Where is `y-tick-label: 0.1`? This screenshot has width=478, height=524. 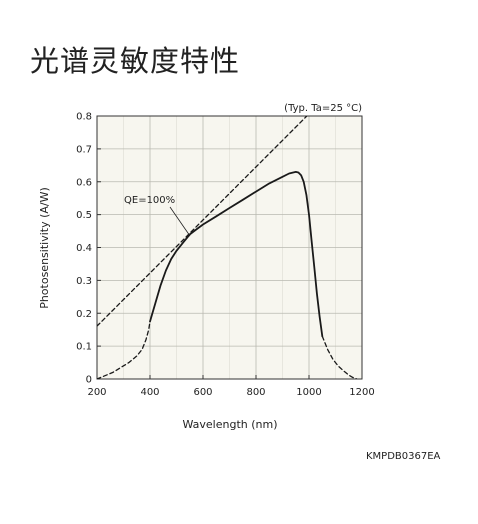 y-tick-label: 0.1 is located at coordinates (84, 347).